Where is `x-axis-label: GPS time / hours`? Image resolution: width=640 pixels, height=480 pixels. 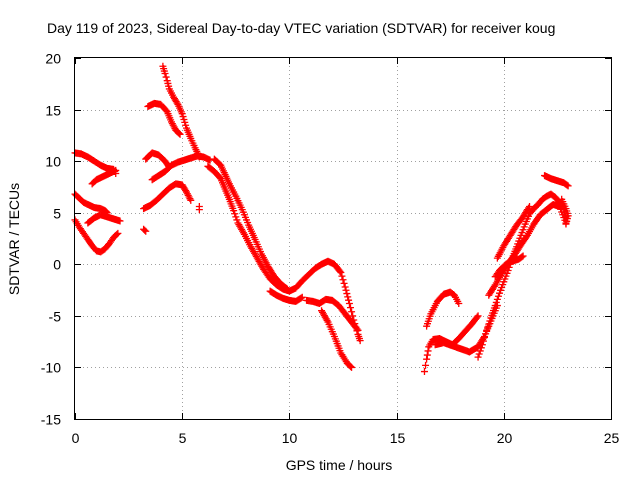 x-axis-label: GPS time / hours is located at coordinates (339, 465).